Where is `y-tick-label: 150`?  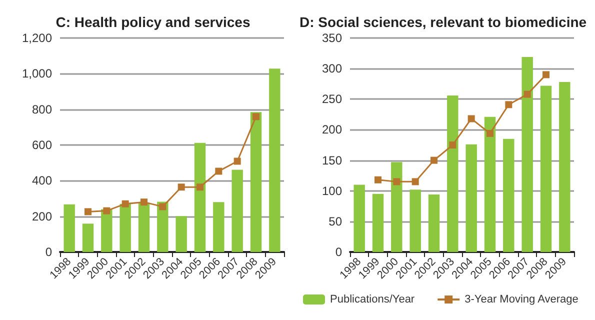 y-tick-label: 150 is located at coordinates (332, 160).